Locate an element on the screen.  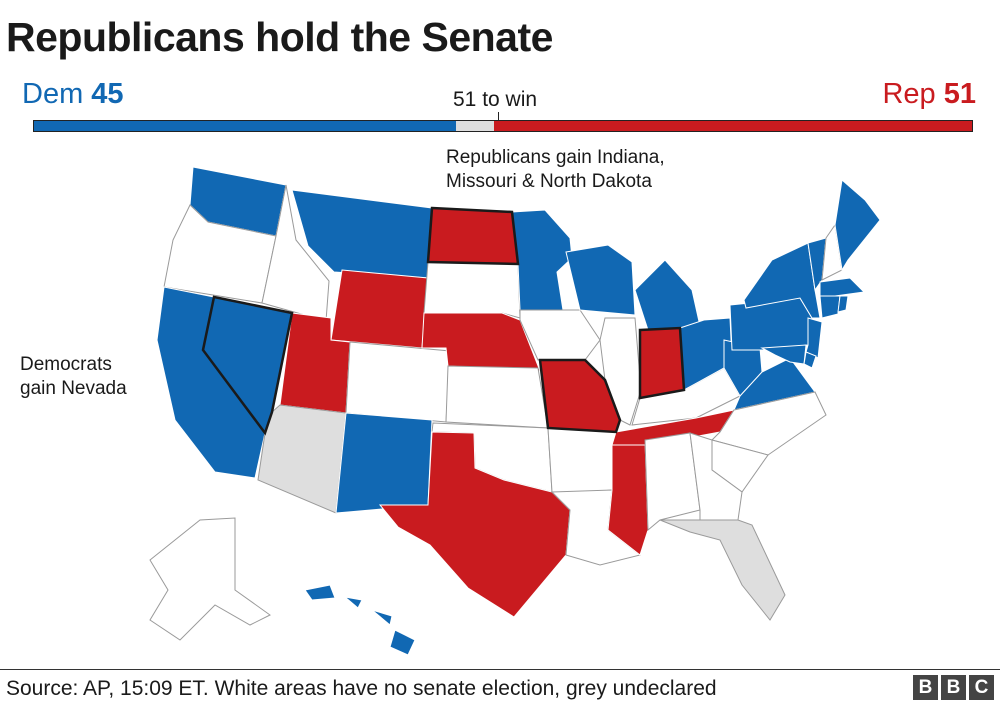
state-nj is located at coordinates (814, 338).